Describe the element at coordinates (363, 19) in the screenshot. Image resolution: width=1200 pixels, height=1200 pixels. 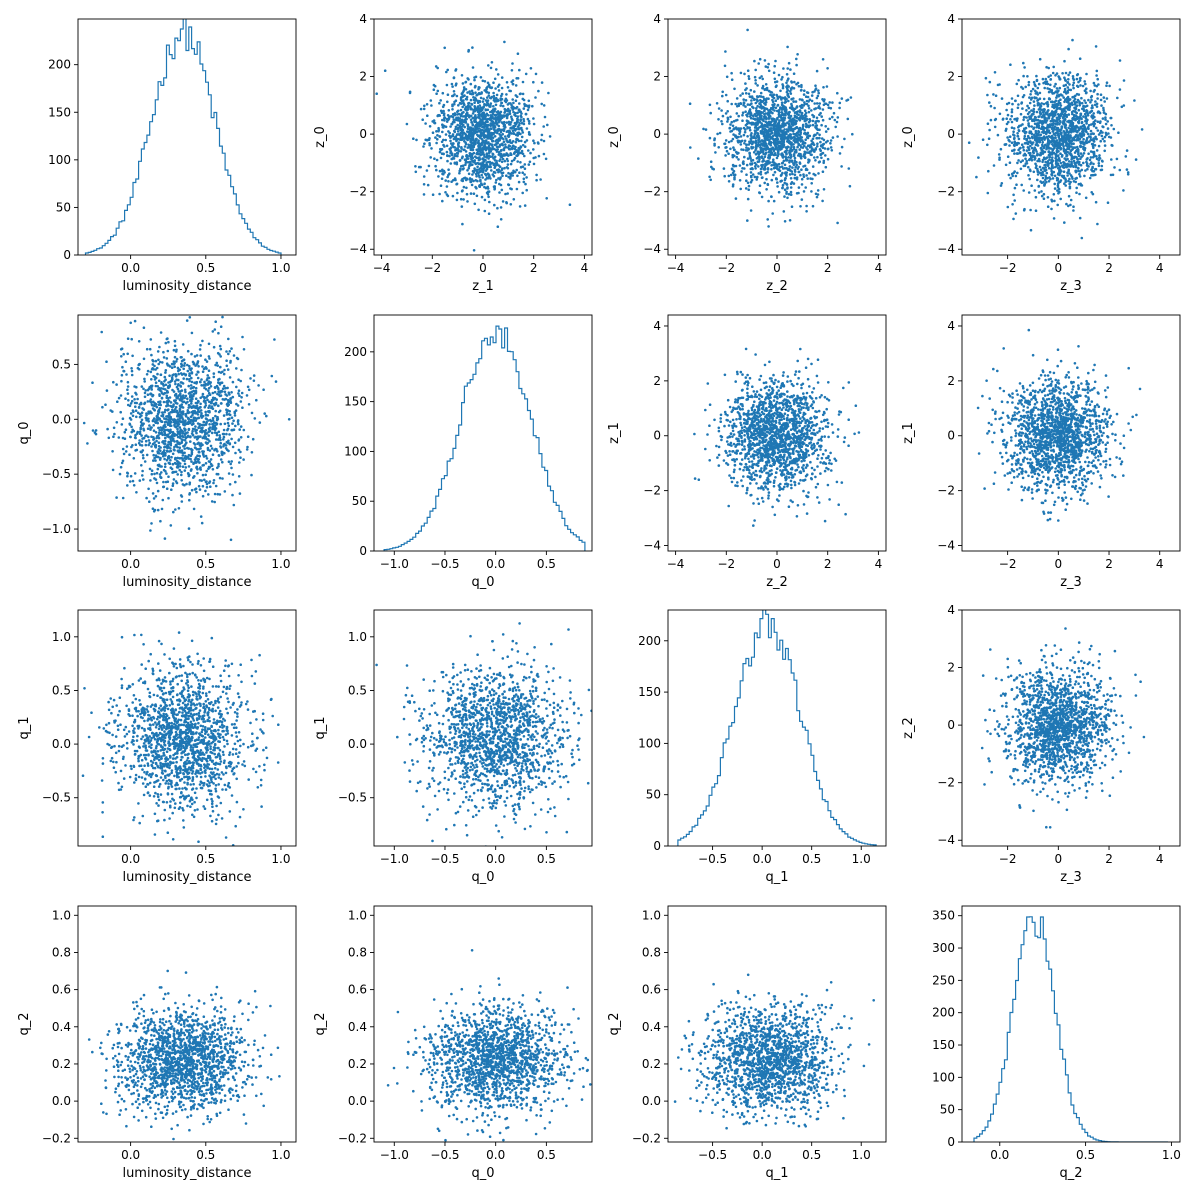
I see `y-tick-label: 4` at that location.